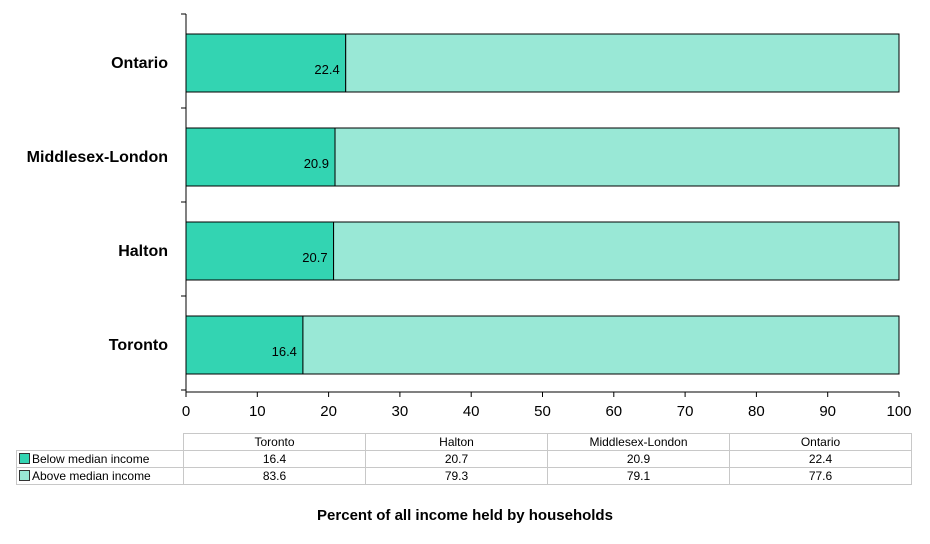 The height and width of the screenshot is (544, 930). Describe the element at coordinates (257, 411) in the screenshot. I see `x-tick-label: 10` at that location.